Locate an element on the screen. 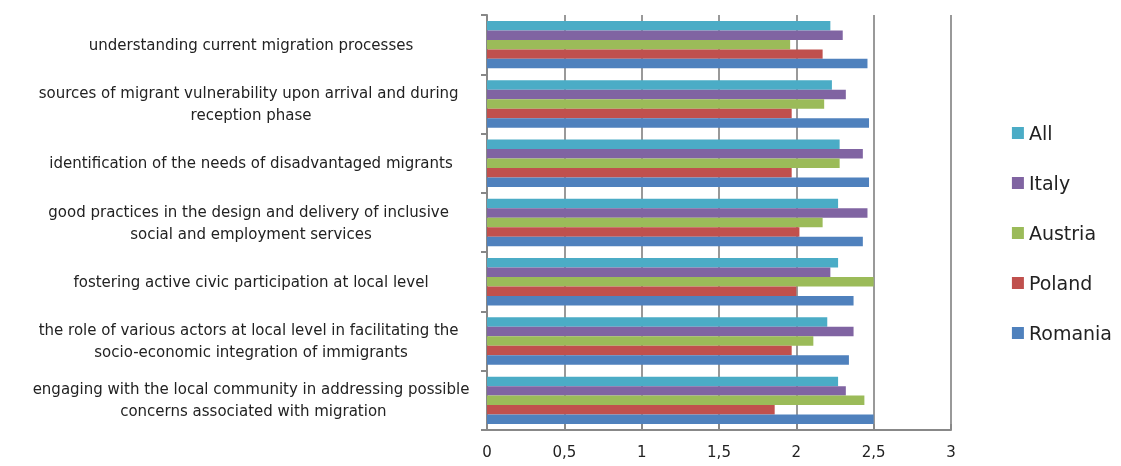 The width and height of the screenshot is (1121, 466). x-tick-label: 2,5 is located at coordinates (873, 451).